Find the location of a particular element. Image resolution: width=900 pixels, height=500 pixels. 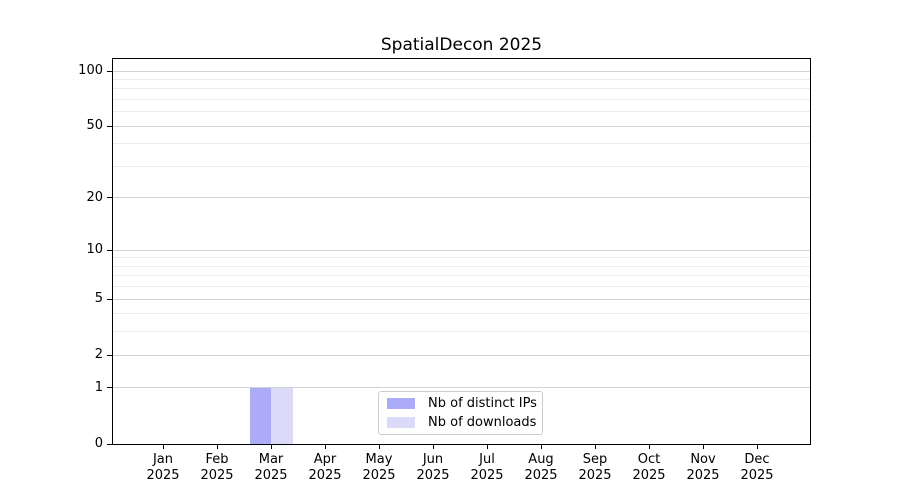

y-tick-label: 50 is located at coordinates (94, 126).